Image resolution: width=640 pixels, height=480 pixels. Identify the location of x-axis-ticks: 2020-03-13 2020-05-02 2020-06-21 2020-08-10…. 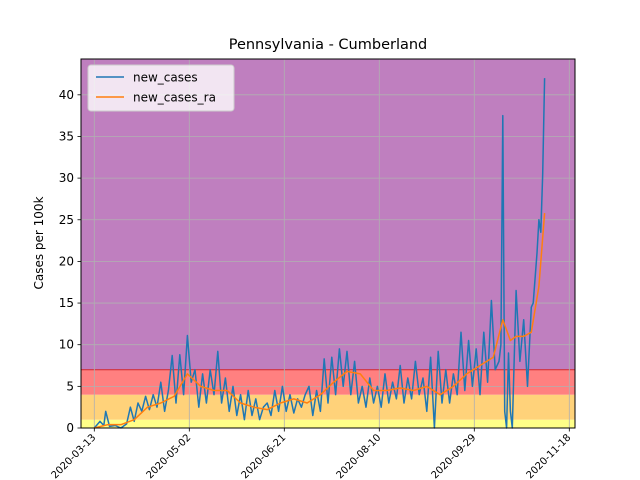
(312, 454).